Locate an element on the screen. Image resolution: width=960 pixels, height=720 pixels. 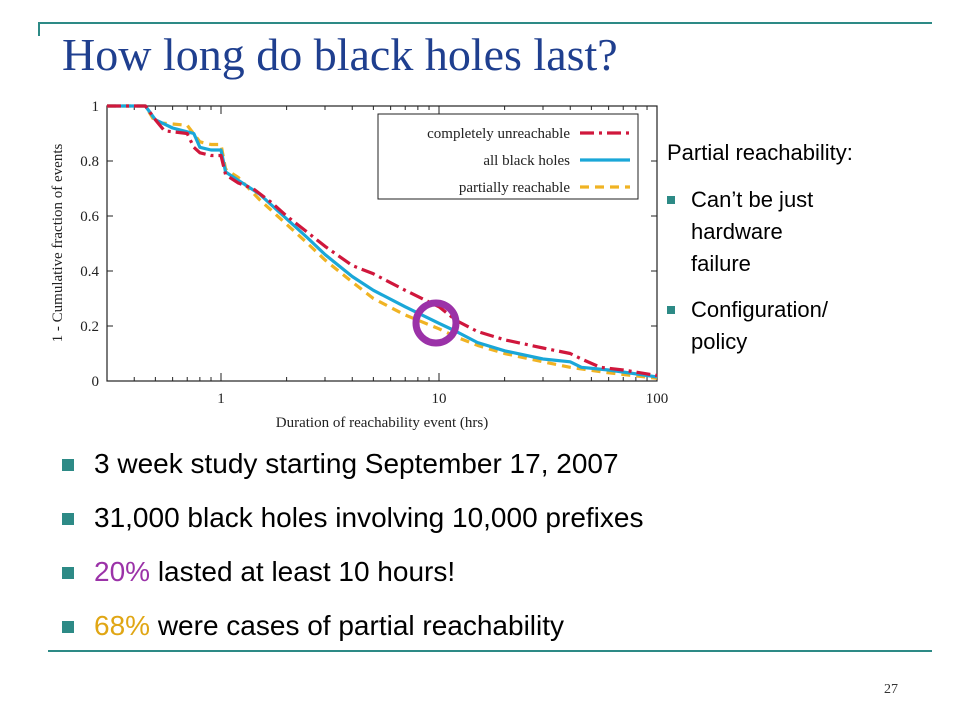
page-number: 27 is located at coordinates (891, 689).